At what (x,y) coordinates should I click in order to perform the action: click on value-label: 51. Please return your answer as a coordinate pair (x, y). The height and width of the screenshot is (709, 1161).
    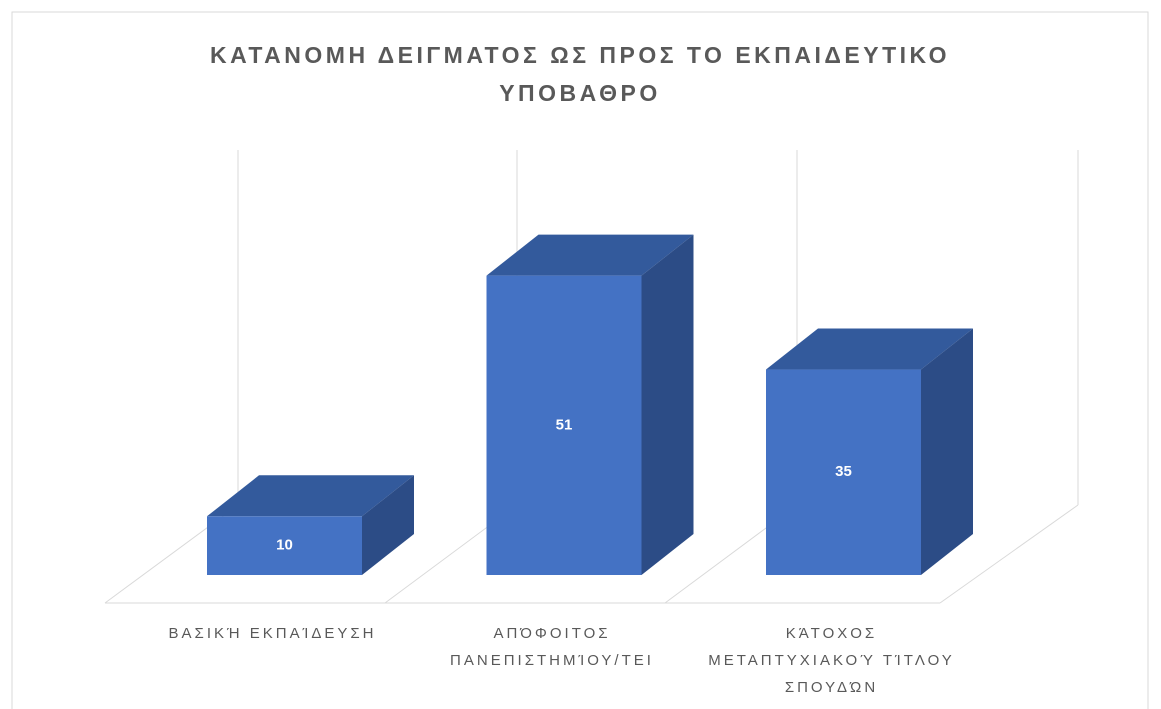
    Looking at the image, I should click on (564, 424).